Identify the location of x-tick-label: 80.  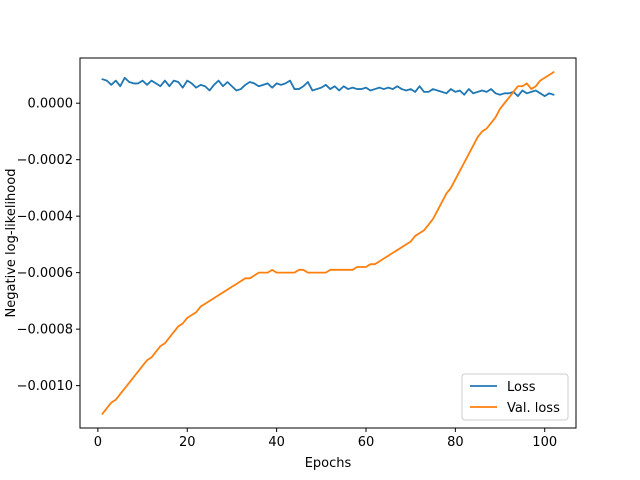
(455, 442).